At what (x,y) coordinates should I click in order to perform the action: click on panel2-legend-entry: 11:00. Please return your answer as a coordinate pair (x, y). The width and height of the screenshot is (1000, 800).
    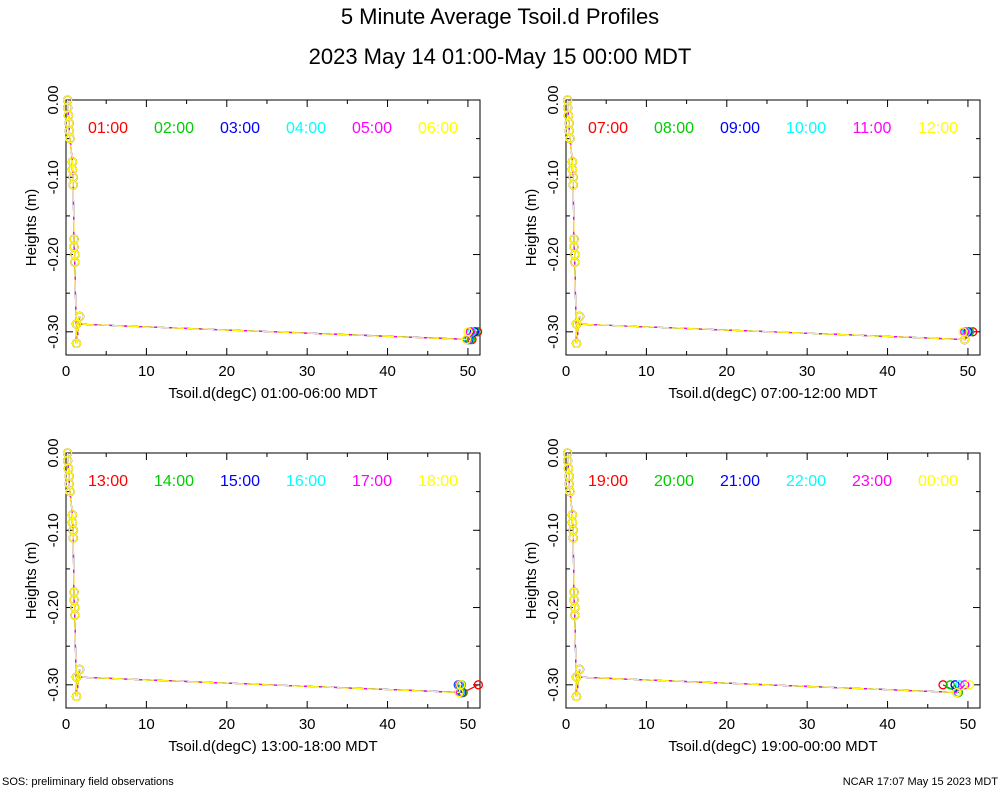
    Looking at the image, I should click on (872, 128).